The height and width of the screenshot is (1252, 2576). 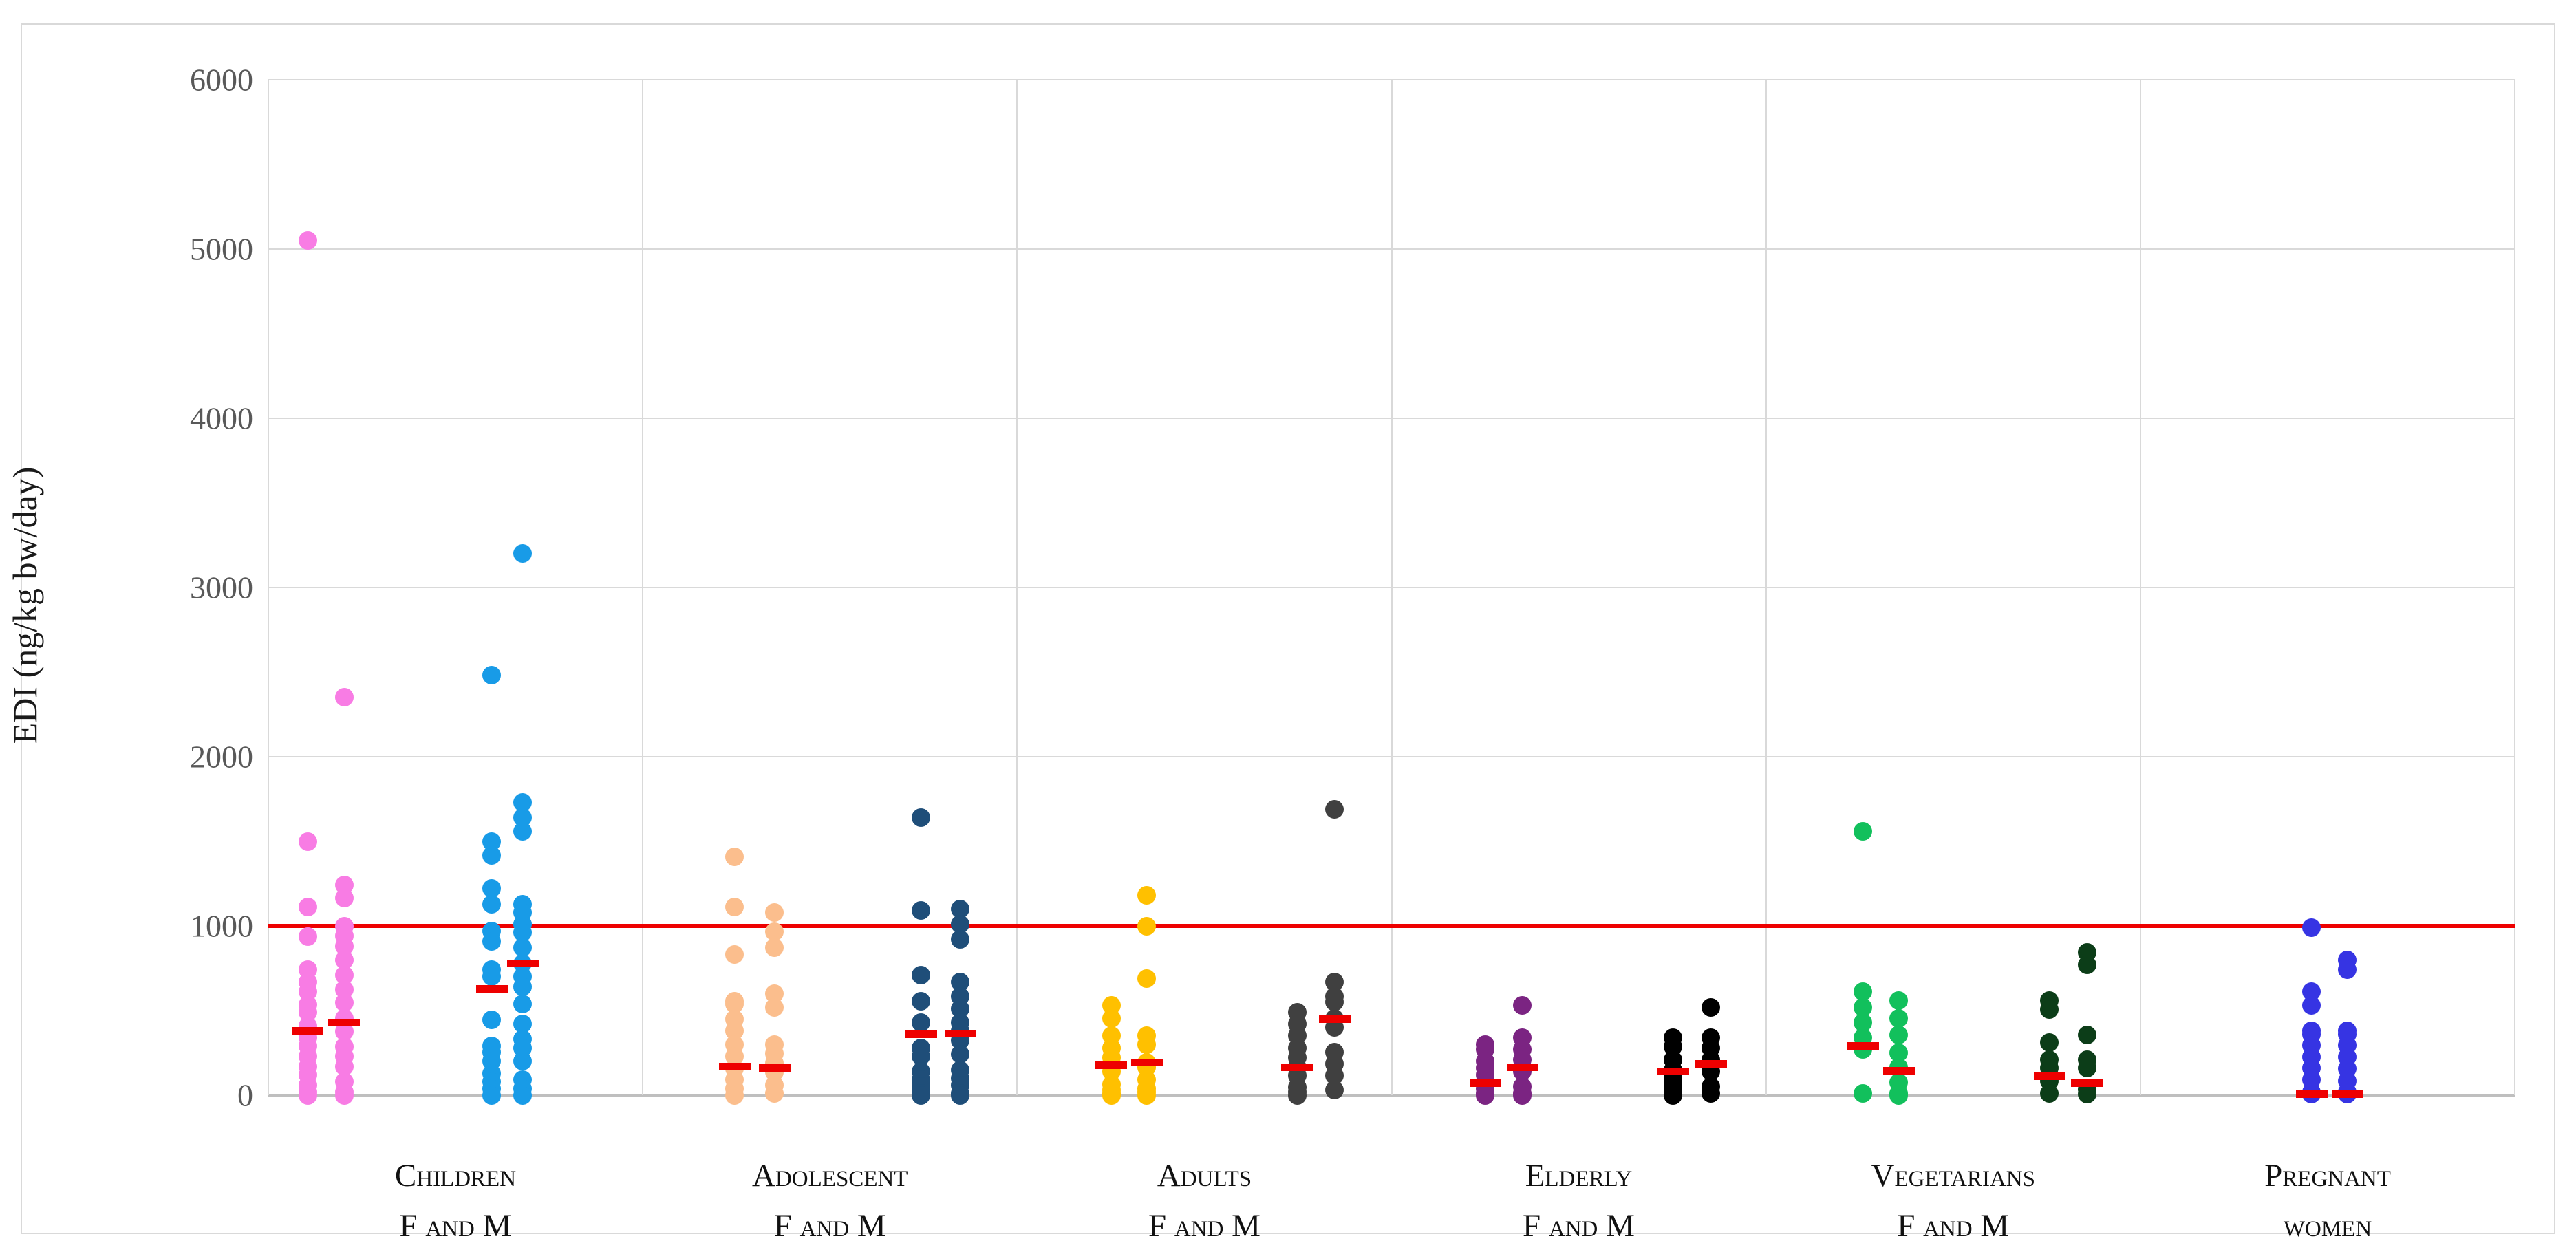 I want to click on y-tick-label: 1000, so click(x=221, y=926).